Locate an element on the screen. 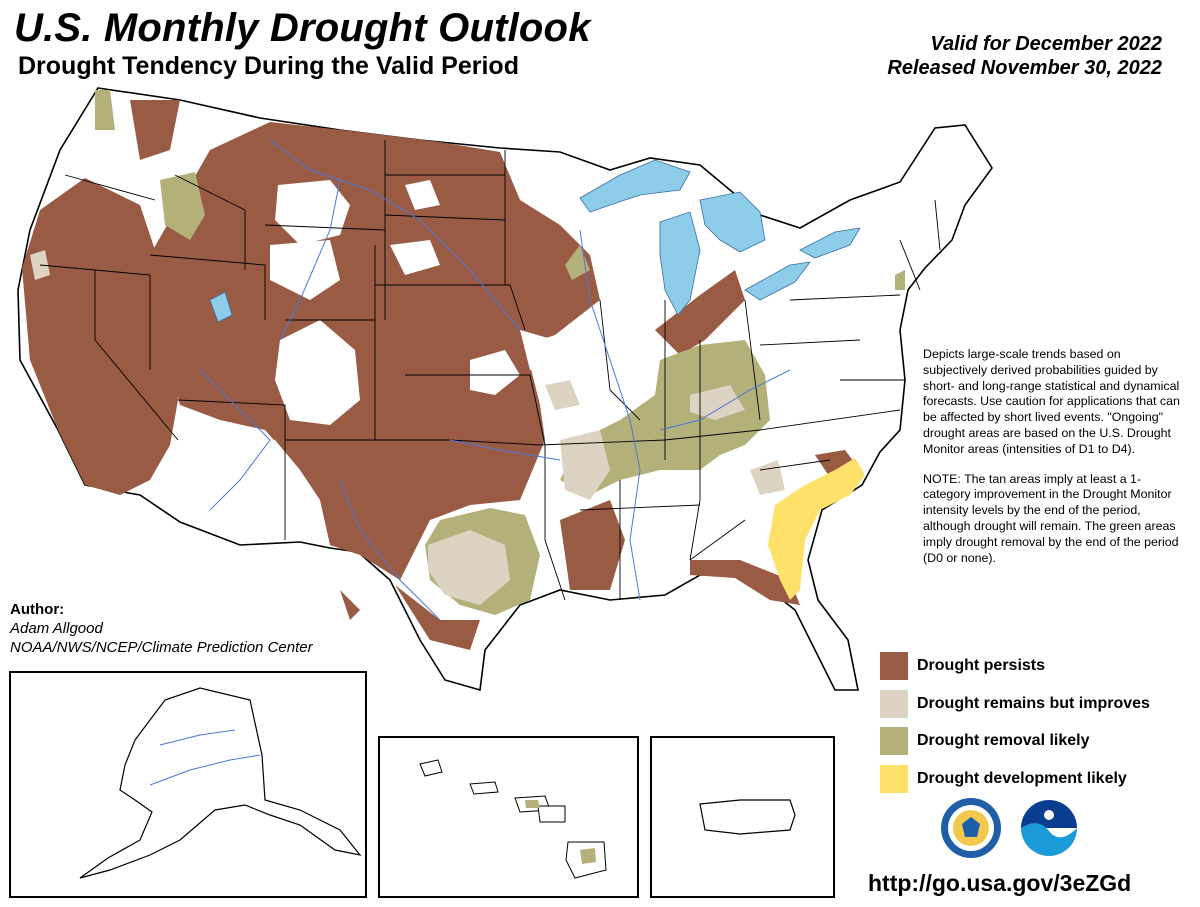  puerto-rico-outline is located at coordinates (747, 817).